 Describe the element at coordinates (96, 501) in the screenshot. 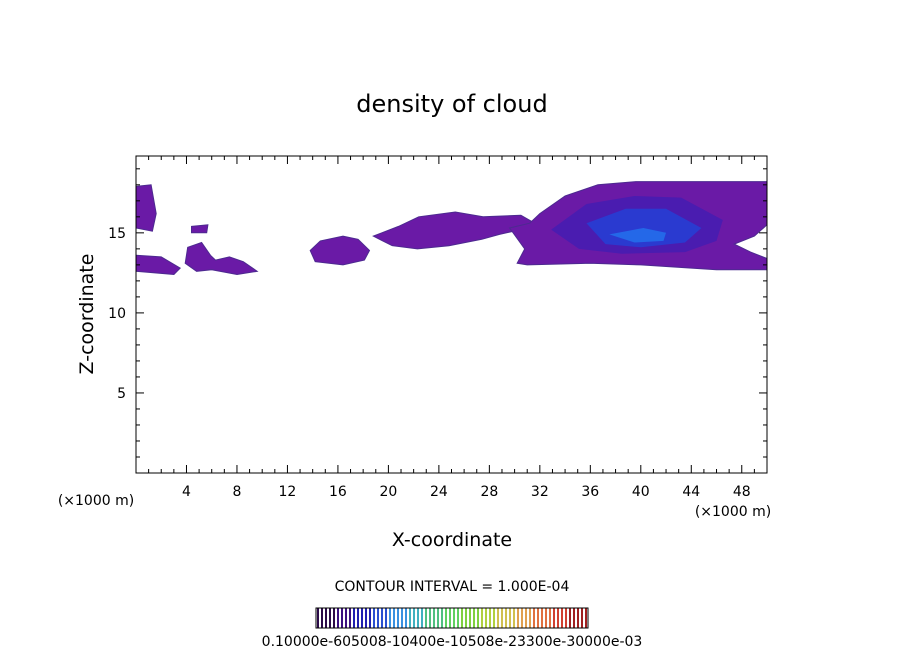

I see `x-unit-left: (×1000 m)` at that location.